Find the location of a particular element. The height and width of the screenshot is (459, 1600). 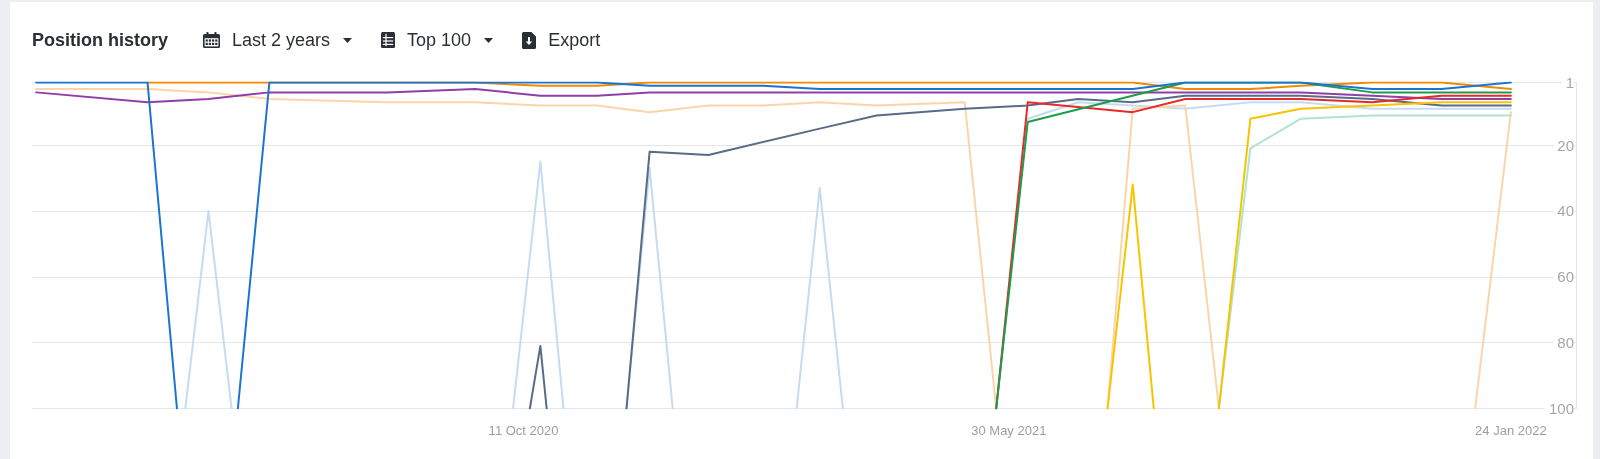

y-tick-label: 80 is located at coordinates (1565, 343).